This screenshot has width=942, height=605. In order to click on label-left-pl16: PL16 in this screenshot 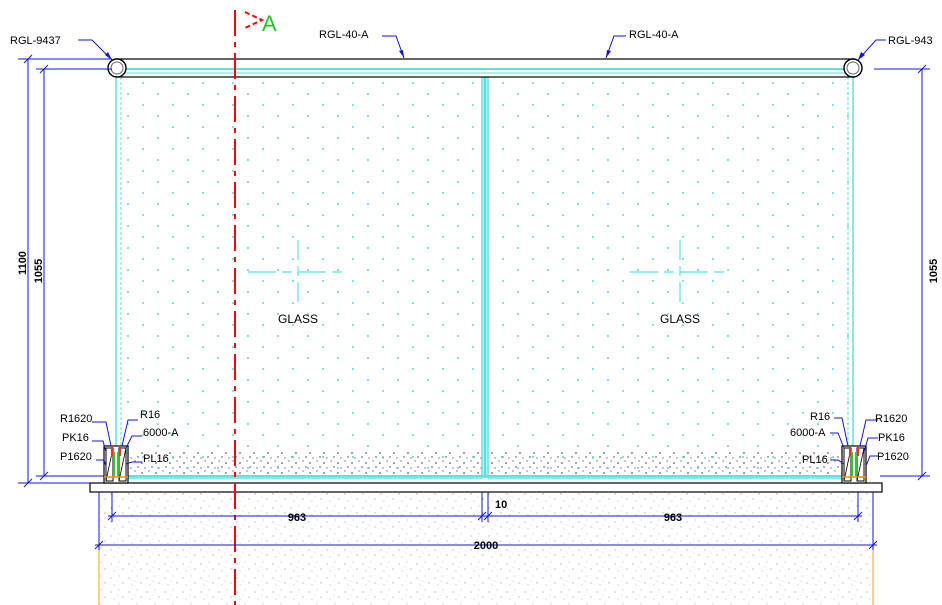, I will do `click(156, 459)`.